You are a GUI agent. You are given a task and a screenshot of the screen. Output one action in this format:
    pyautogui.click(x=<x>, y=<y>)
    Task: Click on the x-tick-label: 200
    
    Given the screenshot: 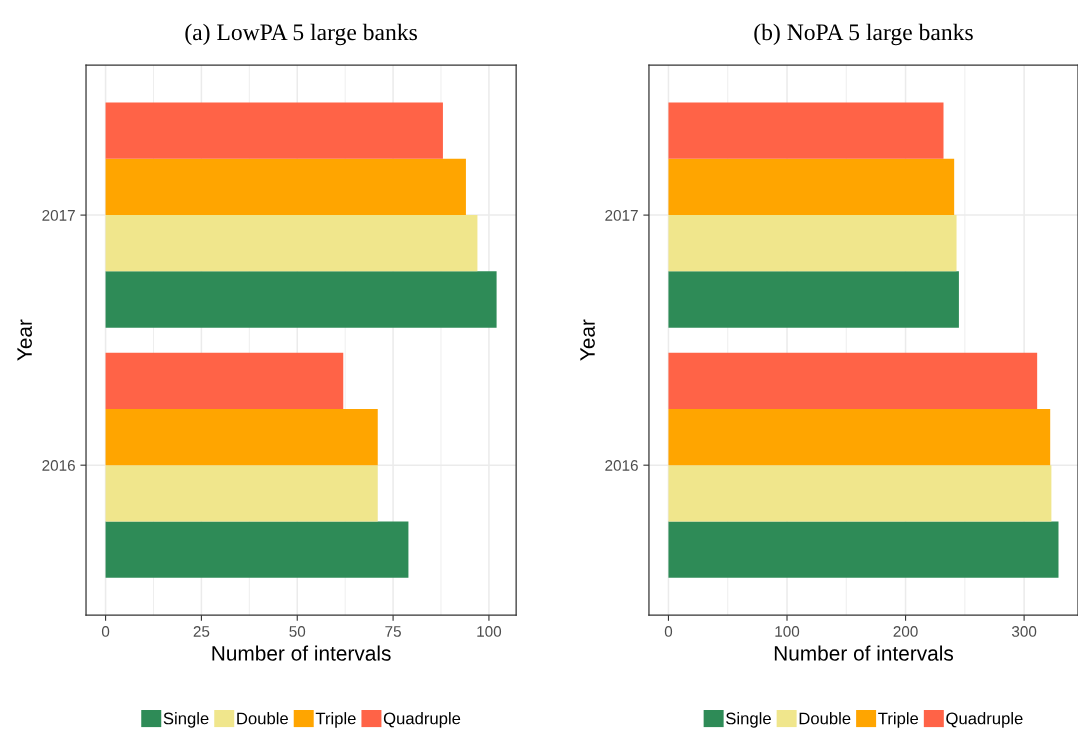 What is the action you would take?
    pyautogui.click(x=905, y=631)
    